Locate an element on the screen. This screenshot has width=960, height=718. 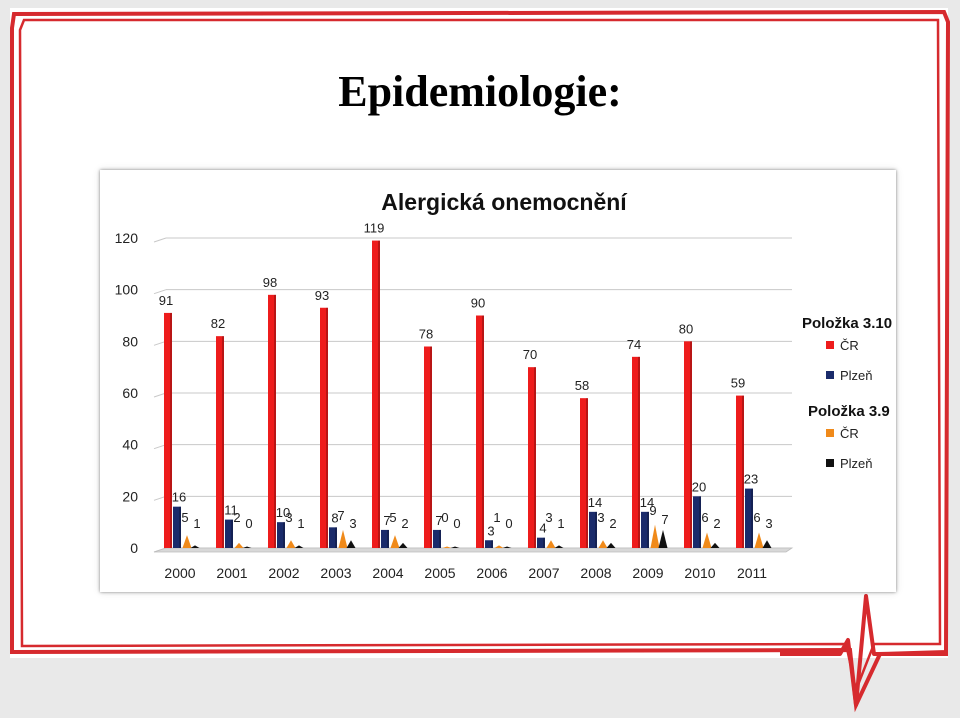
y-tick-label: 0 is located at coordinates (134, 548).